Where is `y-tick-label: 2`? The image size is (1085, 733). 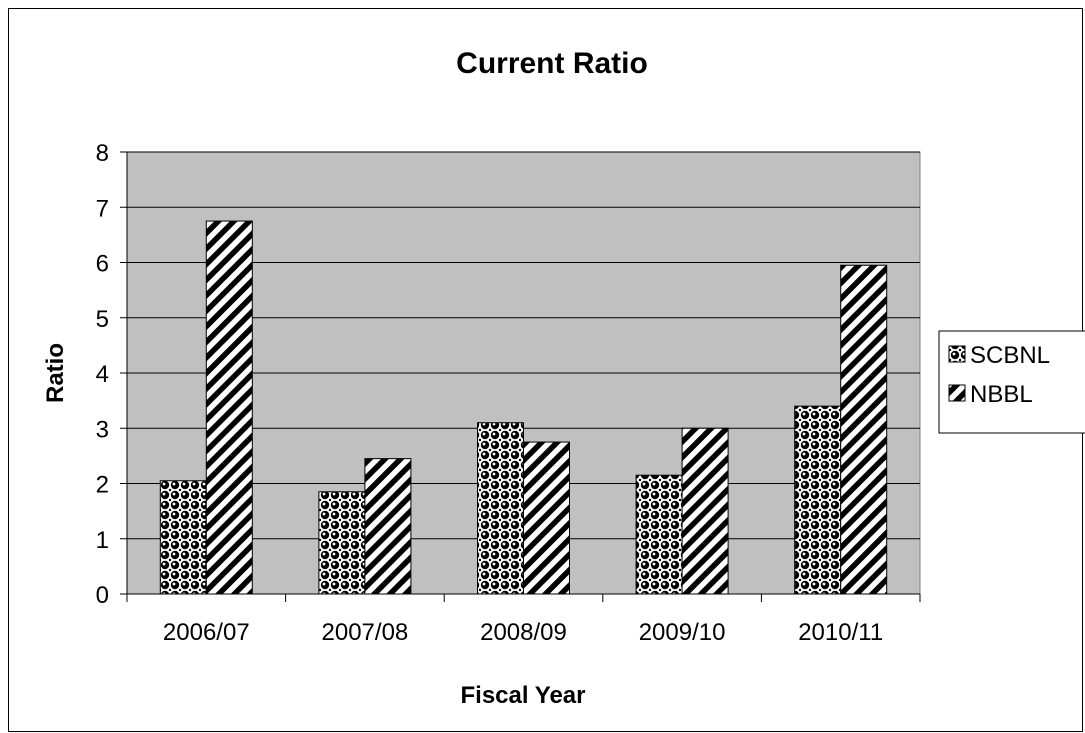
y-tick-label: 2 is located at coordinates (102, 485).